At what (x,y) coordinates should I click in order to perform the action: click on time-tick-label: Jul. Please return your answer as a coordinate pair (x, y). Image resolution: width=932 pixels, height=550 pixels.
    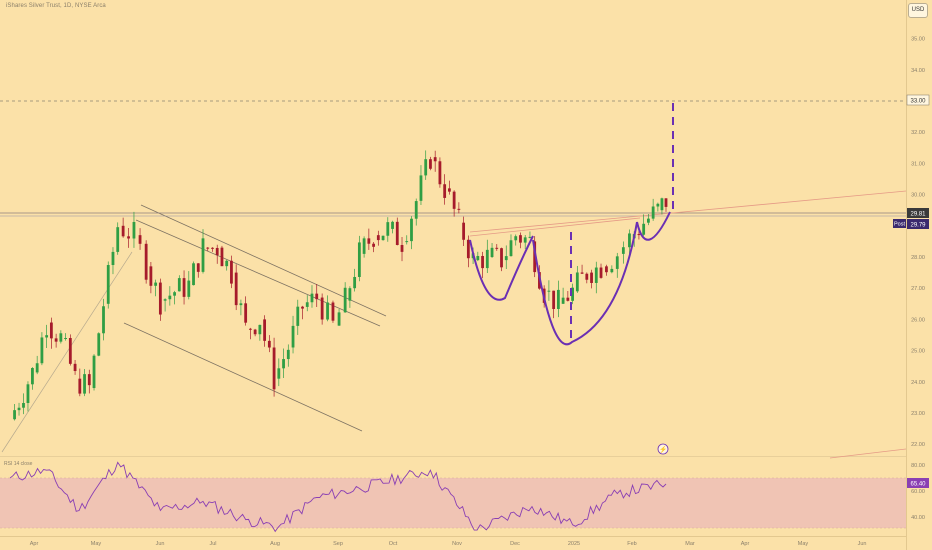
    Looking at the image, I should click on (212, 544).